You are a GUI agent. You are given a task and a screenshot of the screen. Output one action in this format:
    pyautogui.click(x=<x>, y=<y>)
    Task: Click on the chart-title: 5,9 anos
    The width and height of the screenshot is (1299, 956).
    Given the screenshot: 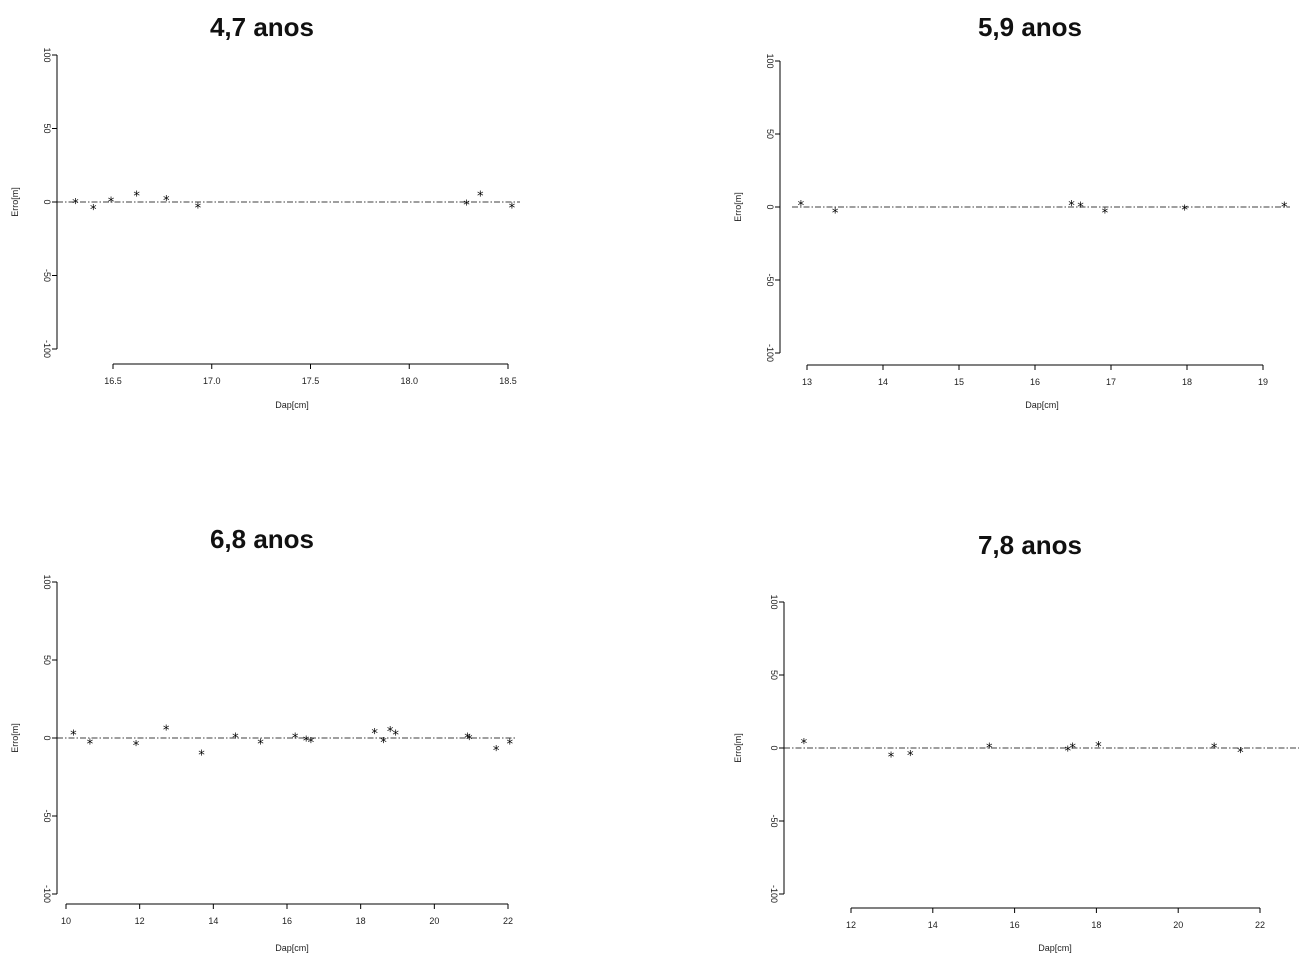 What is the action you would take?
    pyautogui.click(x=1030, y=27)
    